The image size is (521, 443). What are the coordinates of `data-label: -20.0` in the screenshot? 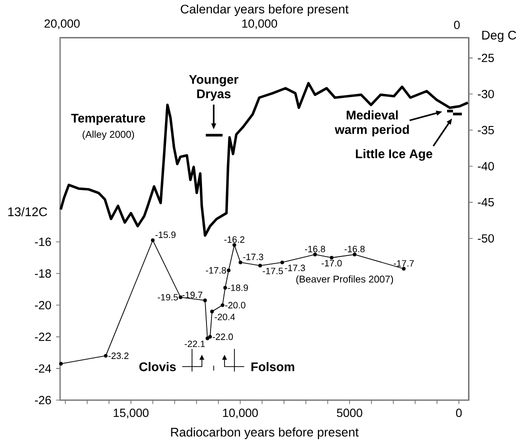 It's located at (235, 305).